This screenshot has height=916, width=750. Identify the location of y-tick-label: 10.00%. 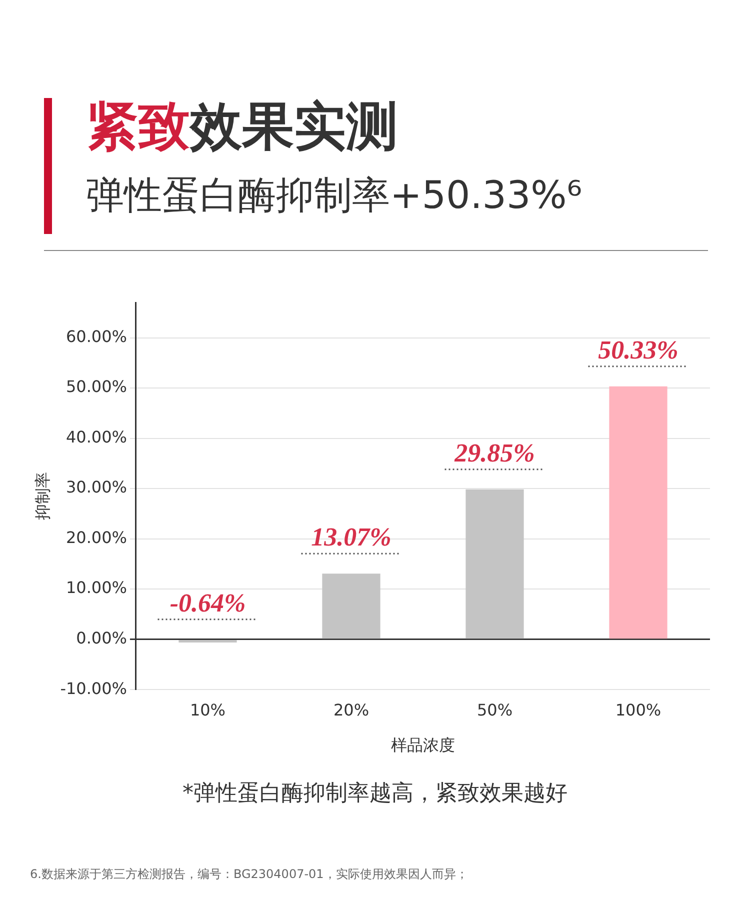
(96, 588).